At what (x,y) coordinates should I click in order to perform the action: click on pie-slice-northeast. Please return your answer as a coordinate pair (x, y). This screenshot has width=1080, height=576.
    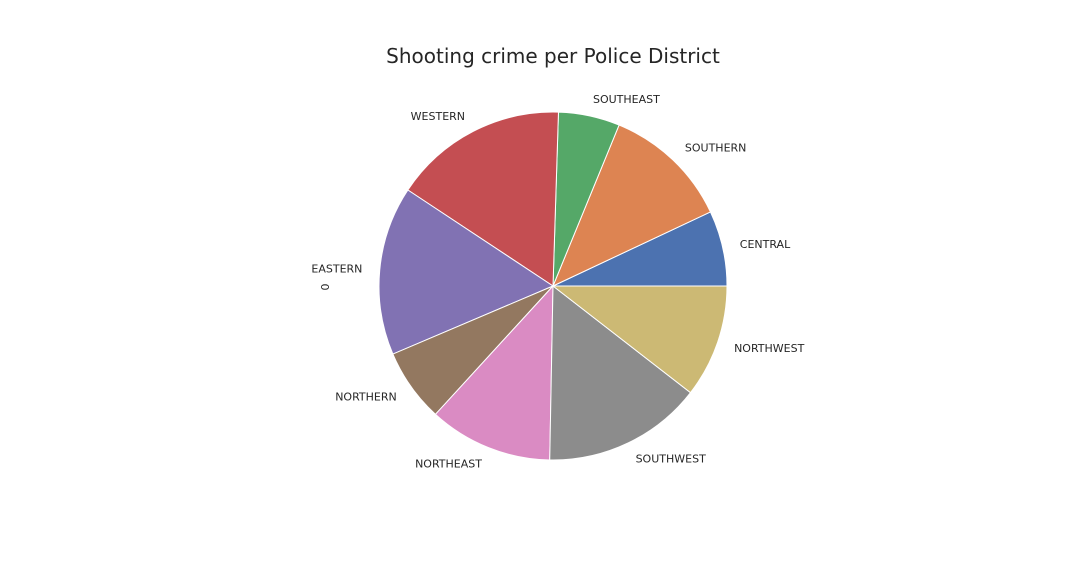
    Looking at the image, I should click on (494, 372).